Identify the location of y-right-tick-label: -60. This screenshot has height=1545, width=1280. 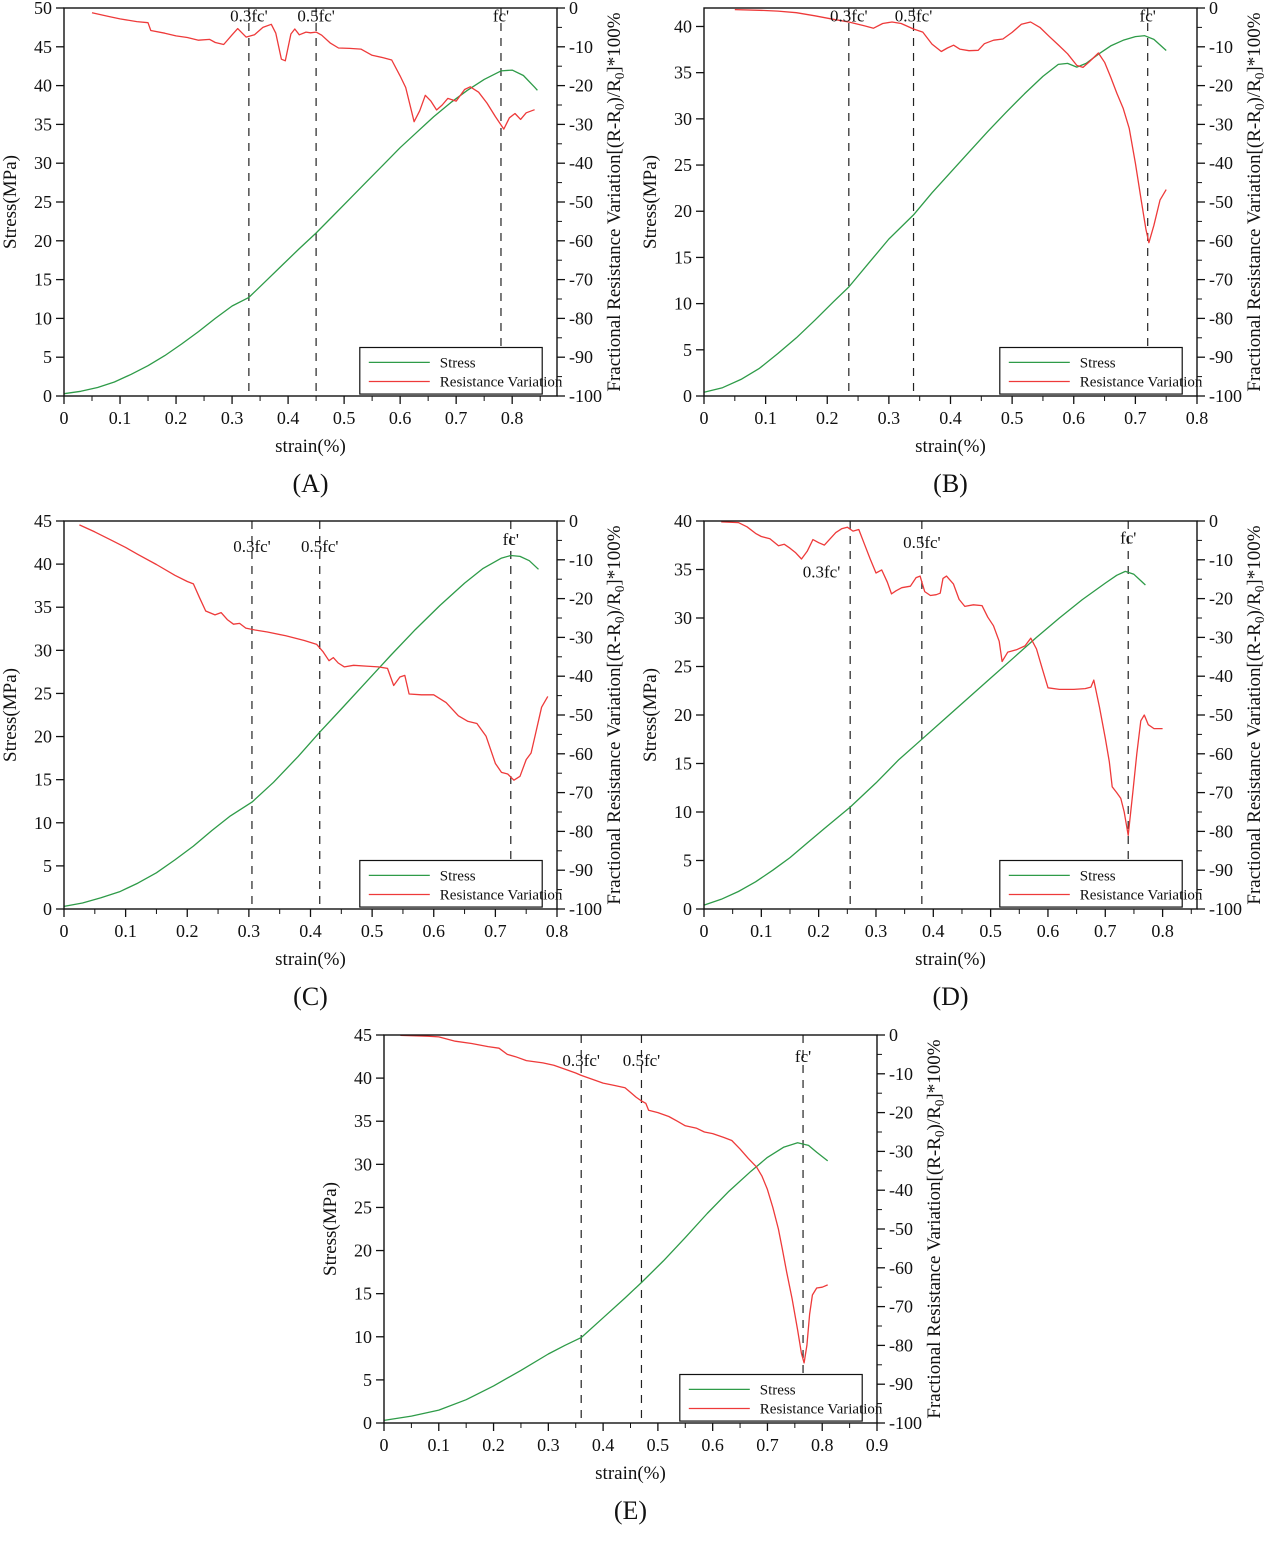
(1221, 754).